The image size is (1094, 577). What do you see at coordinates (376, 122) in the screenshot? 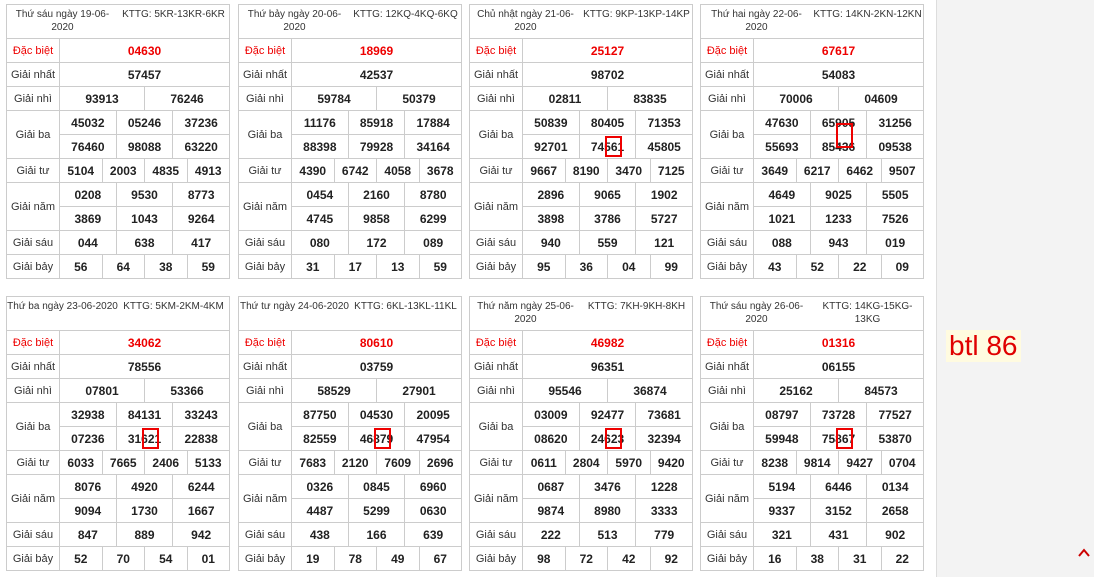
I see `prize-number: 85918` at bounding box center [376, 122].